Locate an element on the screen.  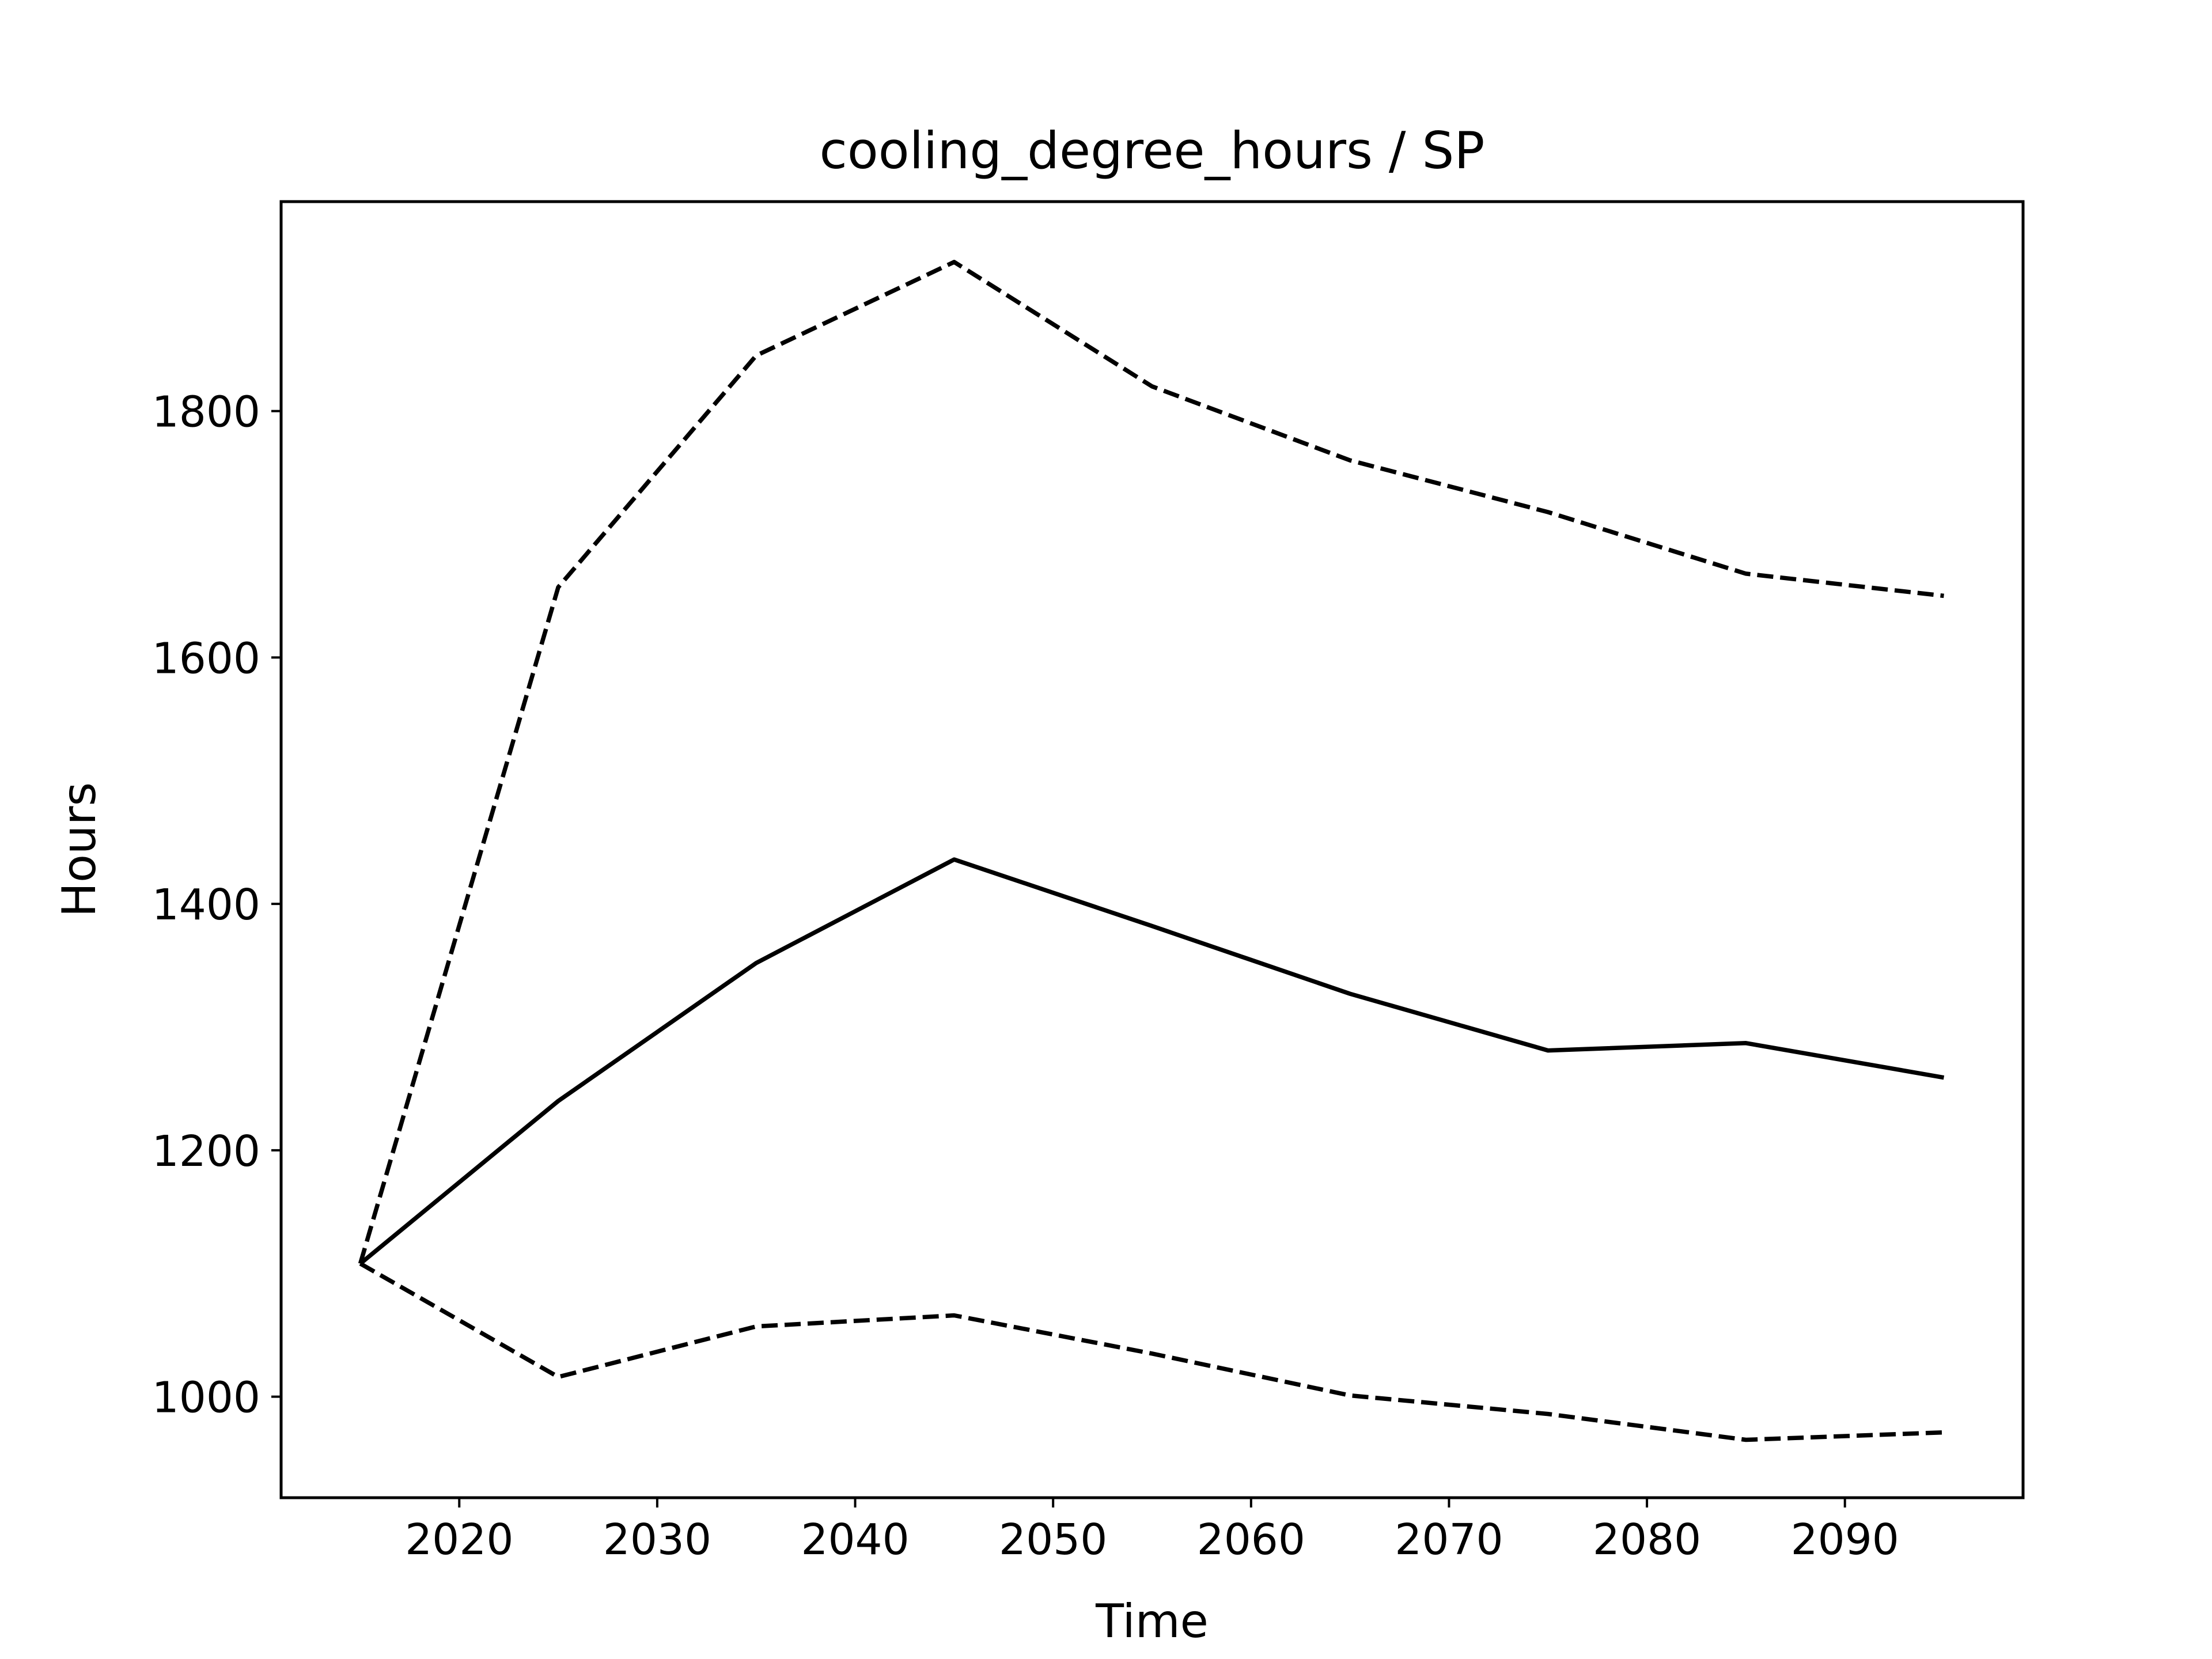
x-tick-label: 2060 is located at coordinates (1251, 1540).